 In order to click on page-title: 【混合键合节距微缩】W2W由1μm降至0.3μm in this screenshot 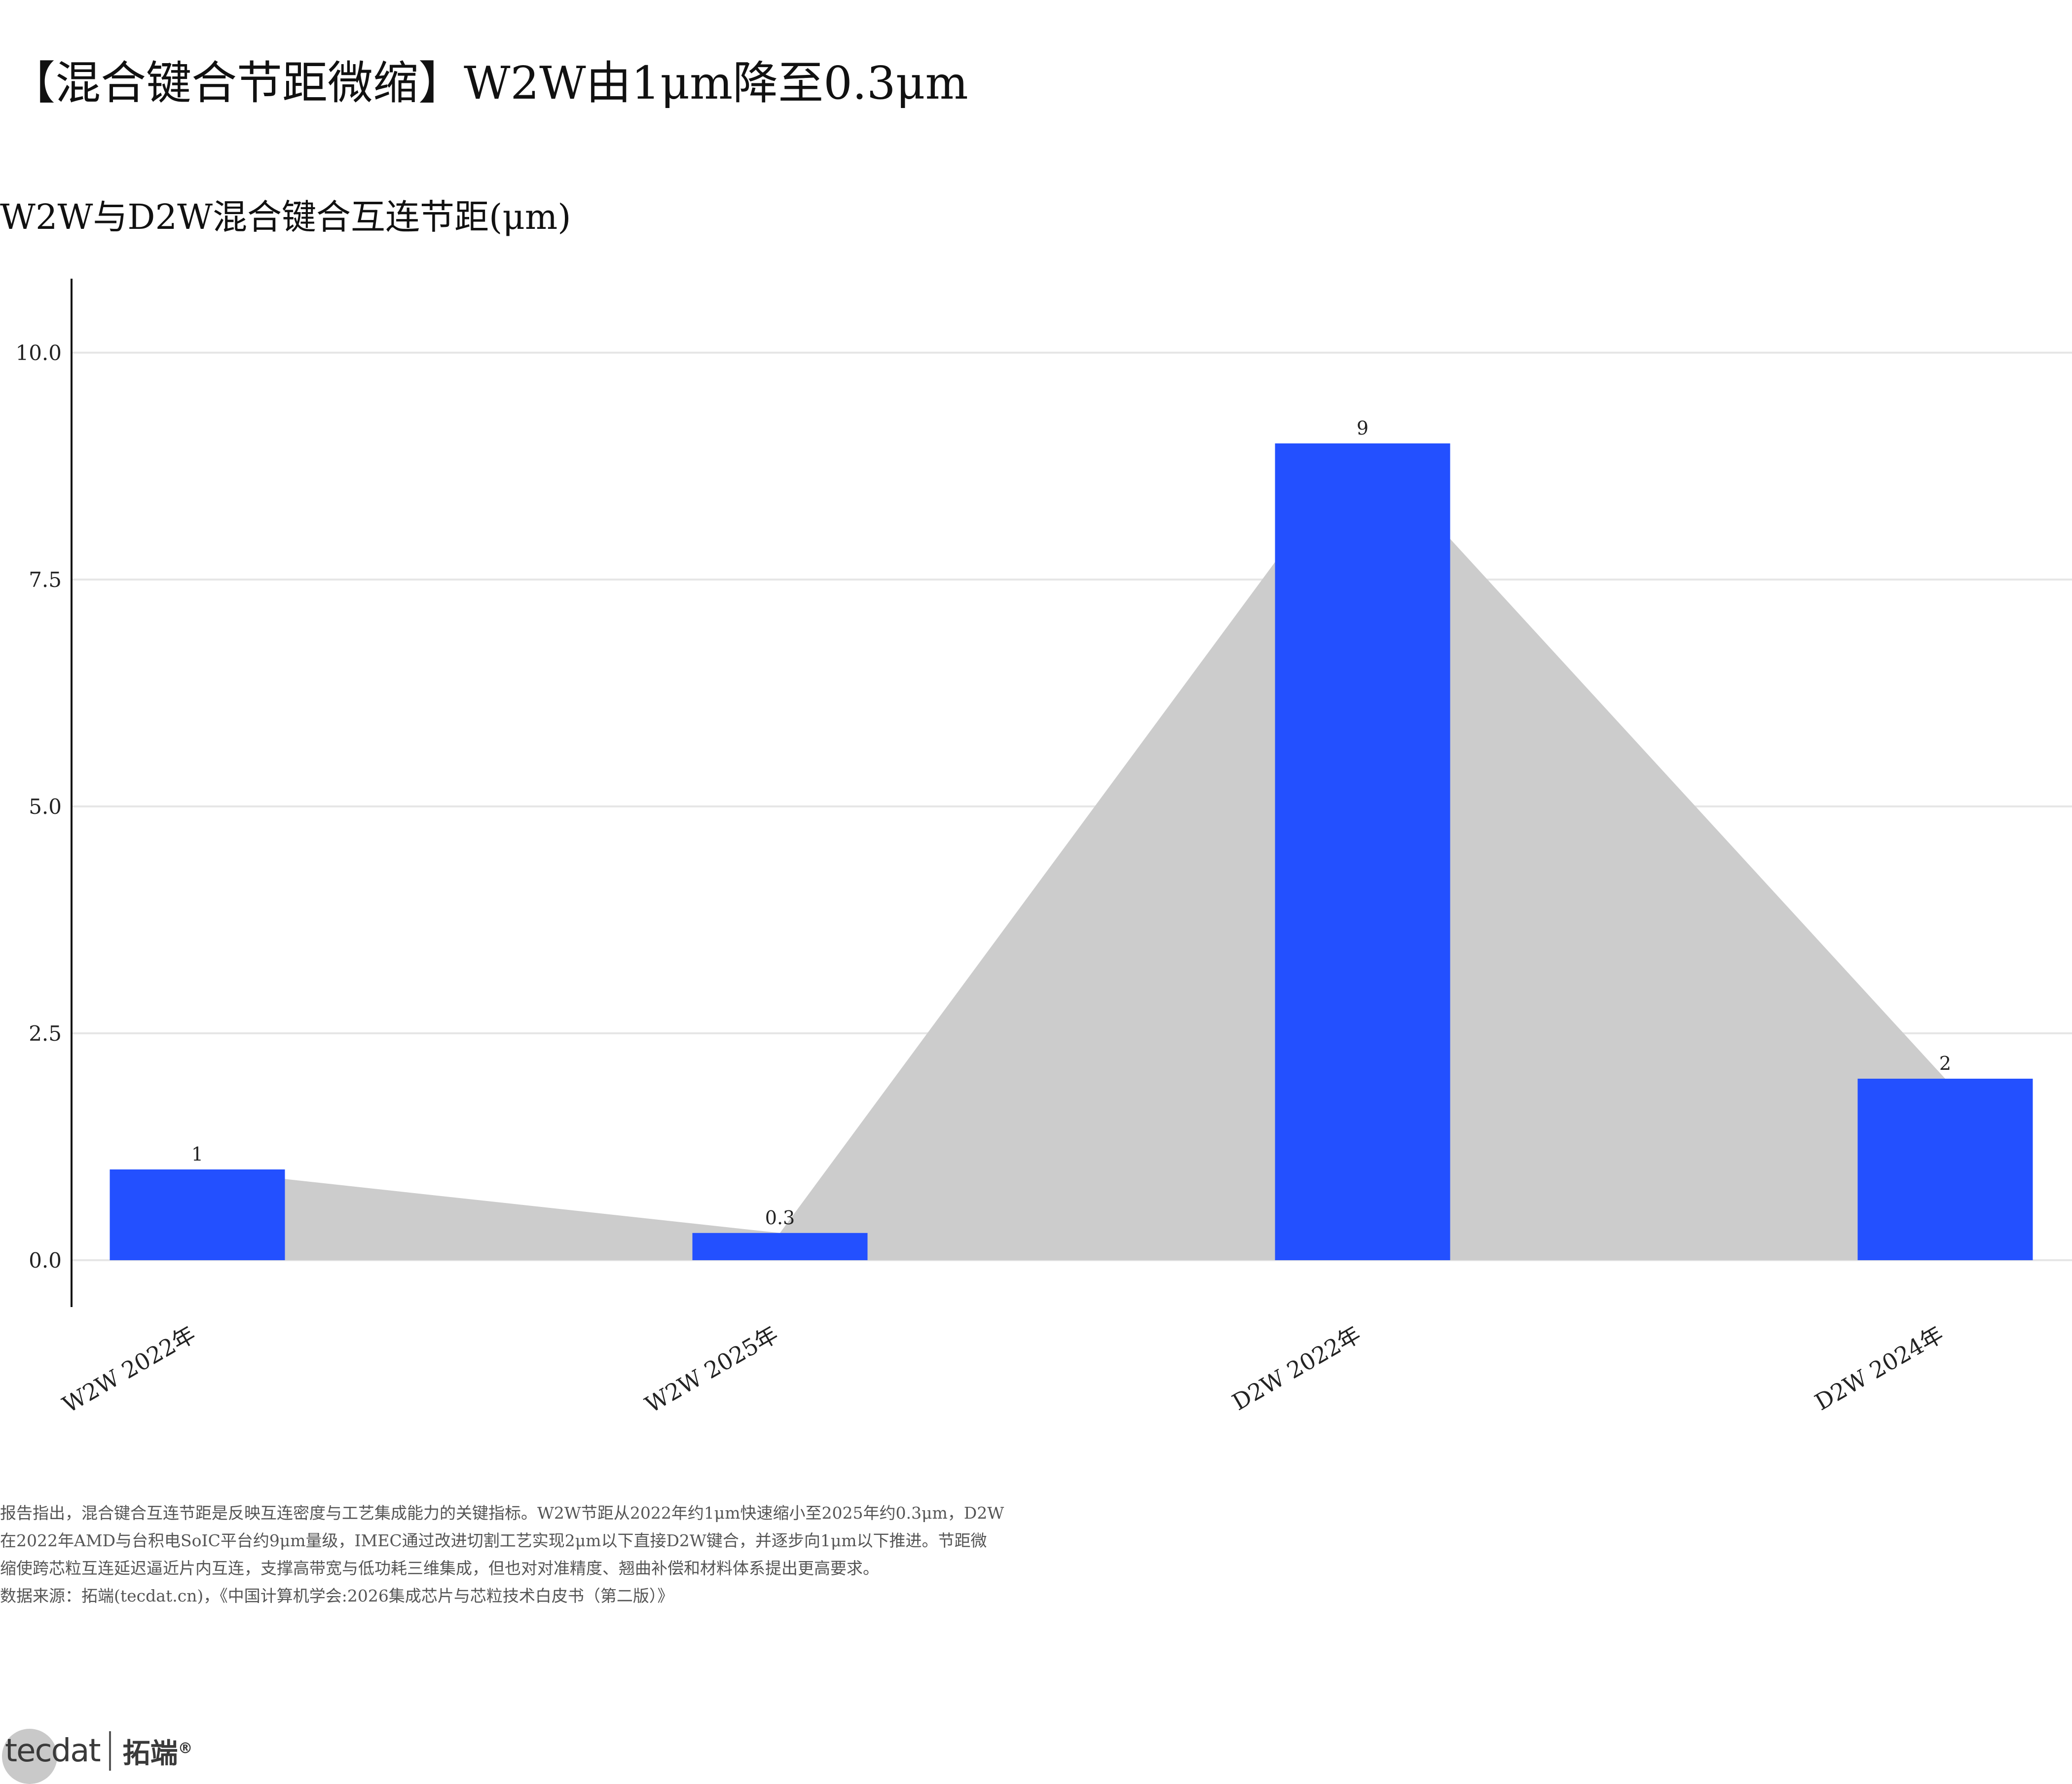, I will do `click(489, 83)`.